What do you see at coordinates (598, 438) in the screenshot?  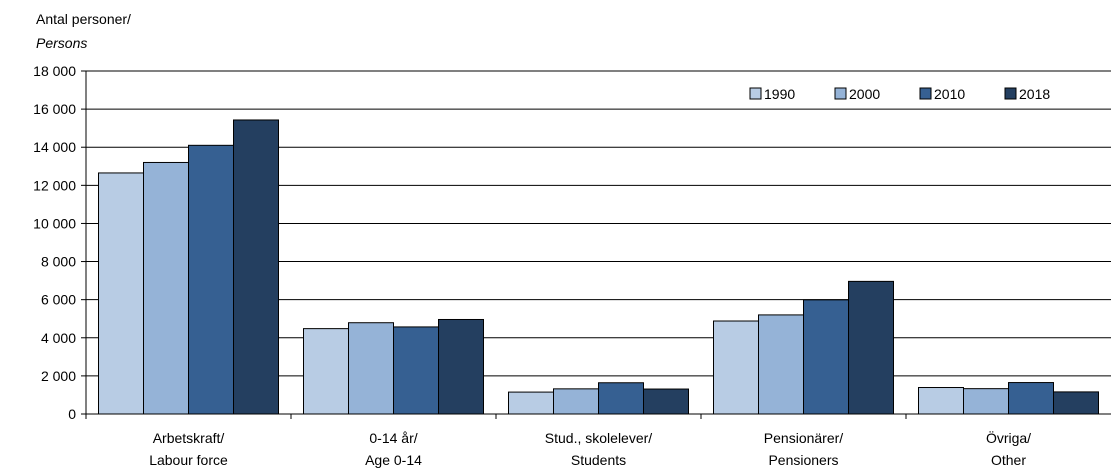 I see `x-tick-label-line1: Stud., skolelever/` at bounding box center [598, 438].